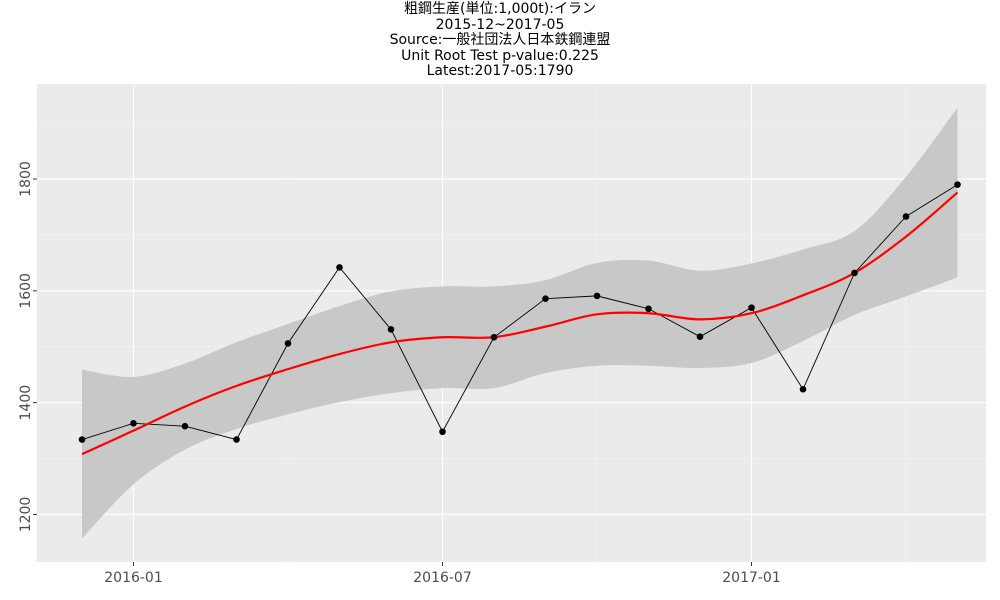 The image size is (1000, 600). What do you see at coordinates (500, 9) in the screenshot?
I see `title-line-1: 粗鋼生産(単位:1,000t):イラン` at bounding box center [500, 9].